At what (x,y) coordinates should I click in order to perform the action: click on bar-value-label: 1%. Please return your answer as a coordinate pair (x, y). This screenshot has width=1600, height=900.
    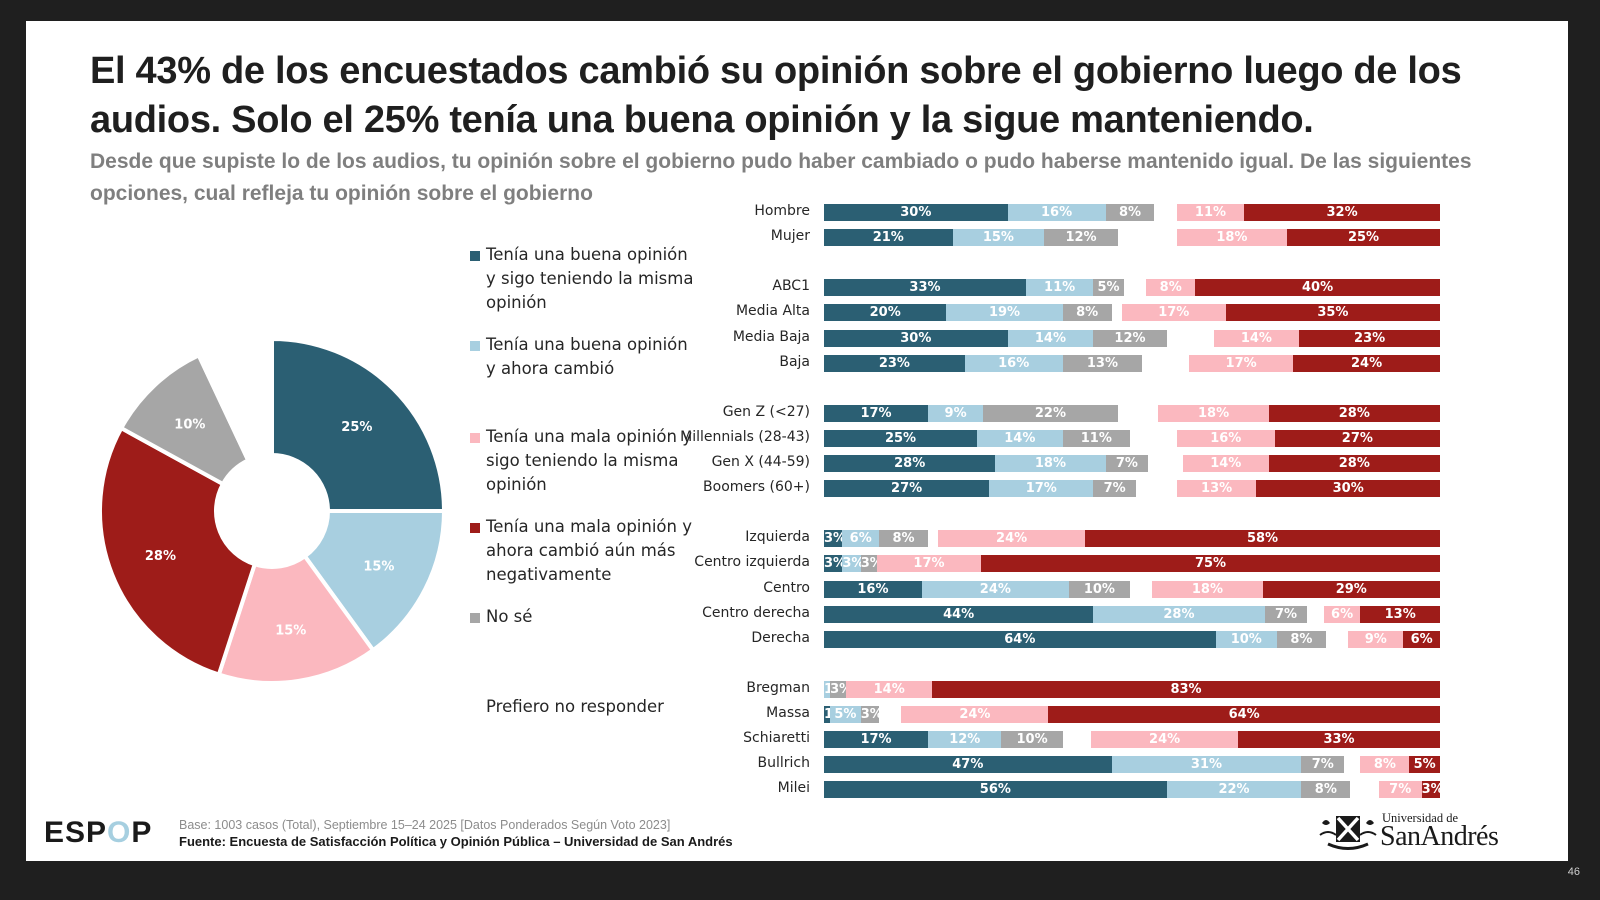
    Looking at the image, I should click on (827, 714).